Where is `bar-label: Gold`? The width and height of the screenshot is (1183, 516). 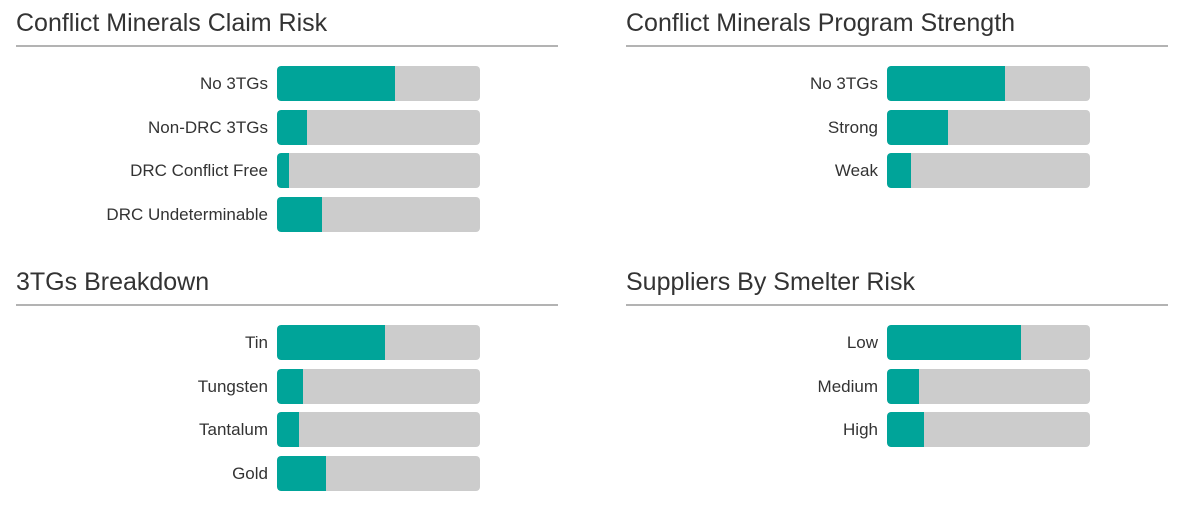 bar-label: Gold is located at coordinates (250, 473).